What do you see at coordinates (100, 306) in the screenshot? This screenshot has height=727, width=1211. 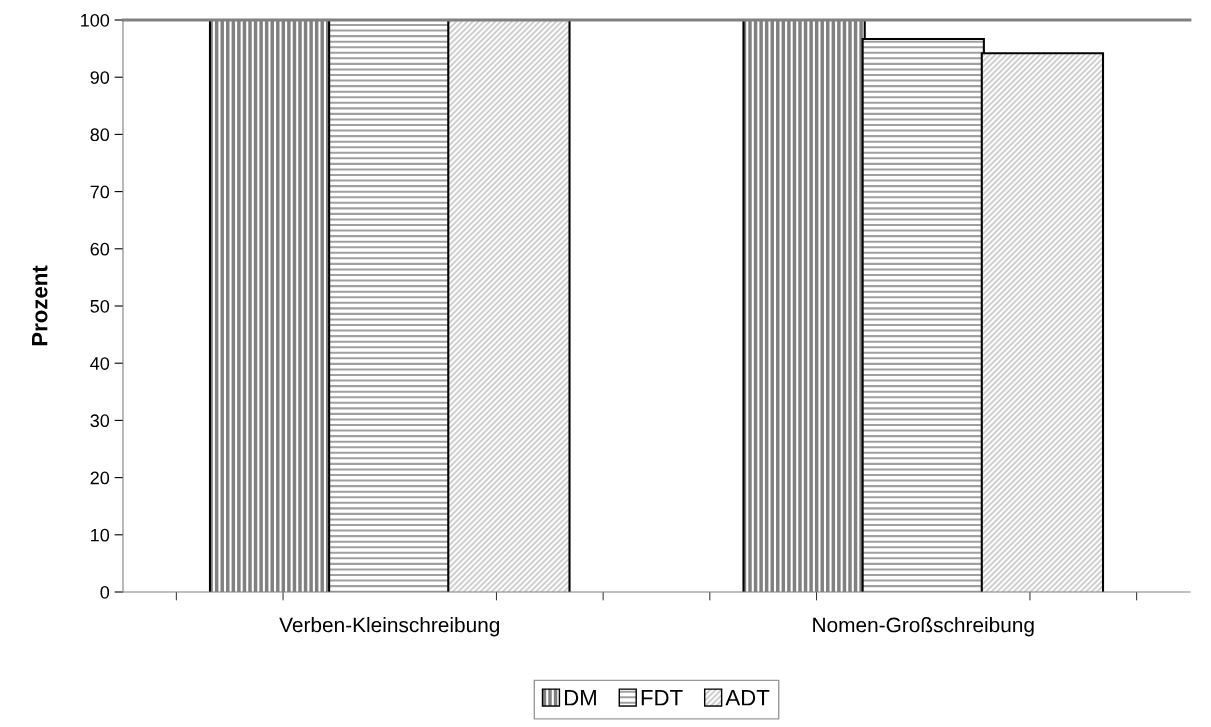 I see `y-tick-label: 50` at bounding box center [100, 306].